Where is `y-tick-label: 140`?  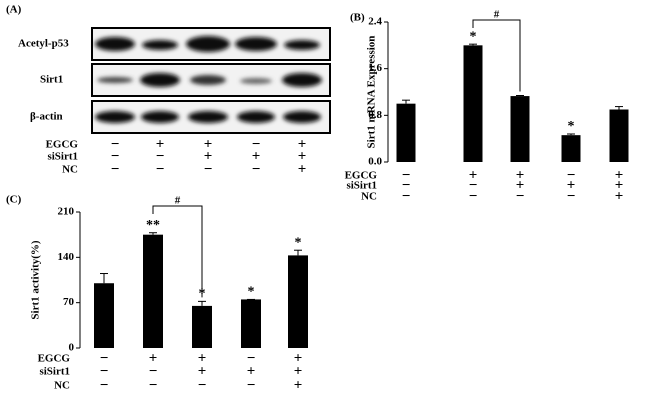 y-tick-label: 140 is located at coordinates (66, 257).